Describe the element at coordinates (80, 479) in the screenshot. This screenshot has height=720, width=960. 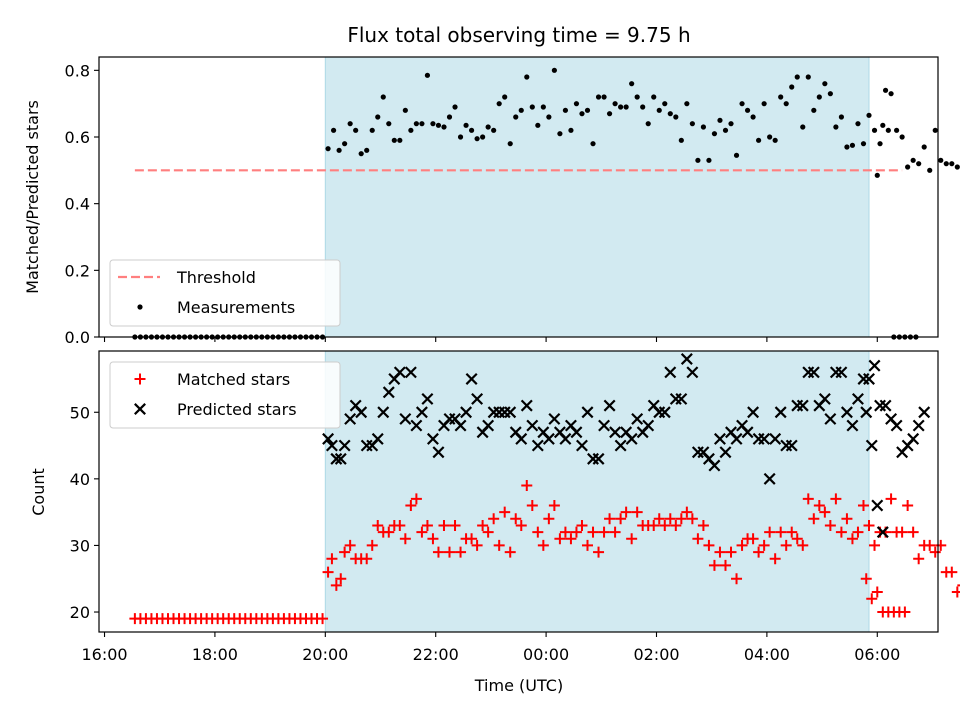
I see `y-tick-label: 40` at that location.